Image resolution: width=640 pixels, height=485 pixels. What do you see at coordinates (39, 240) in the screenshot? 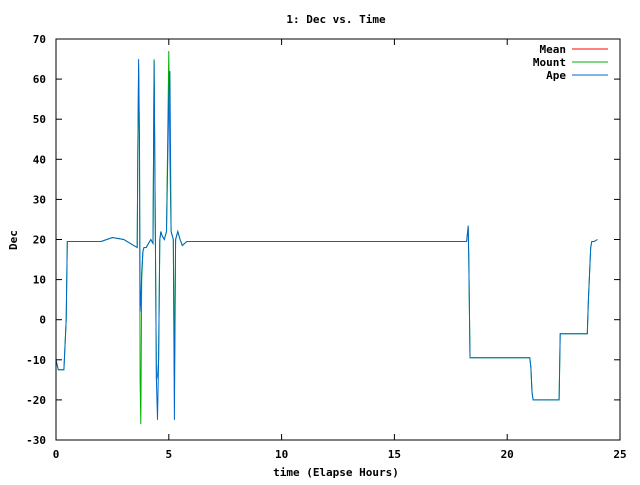
I see `y-tick-label: 20` at bounding box center [39, 240].